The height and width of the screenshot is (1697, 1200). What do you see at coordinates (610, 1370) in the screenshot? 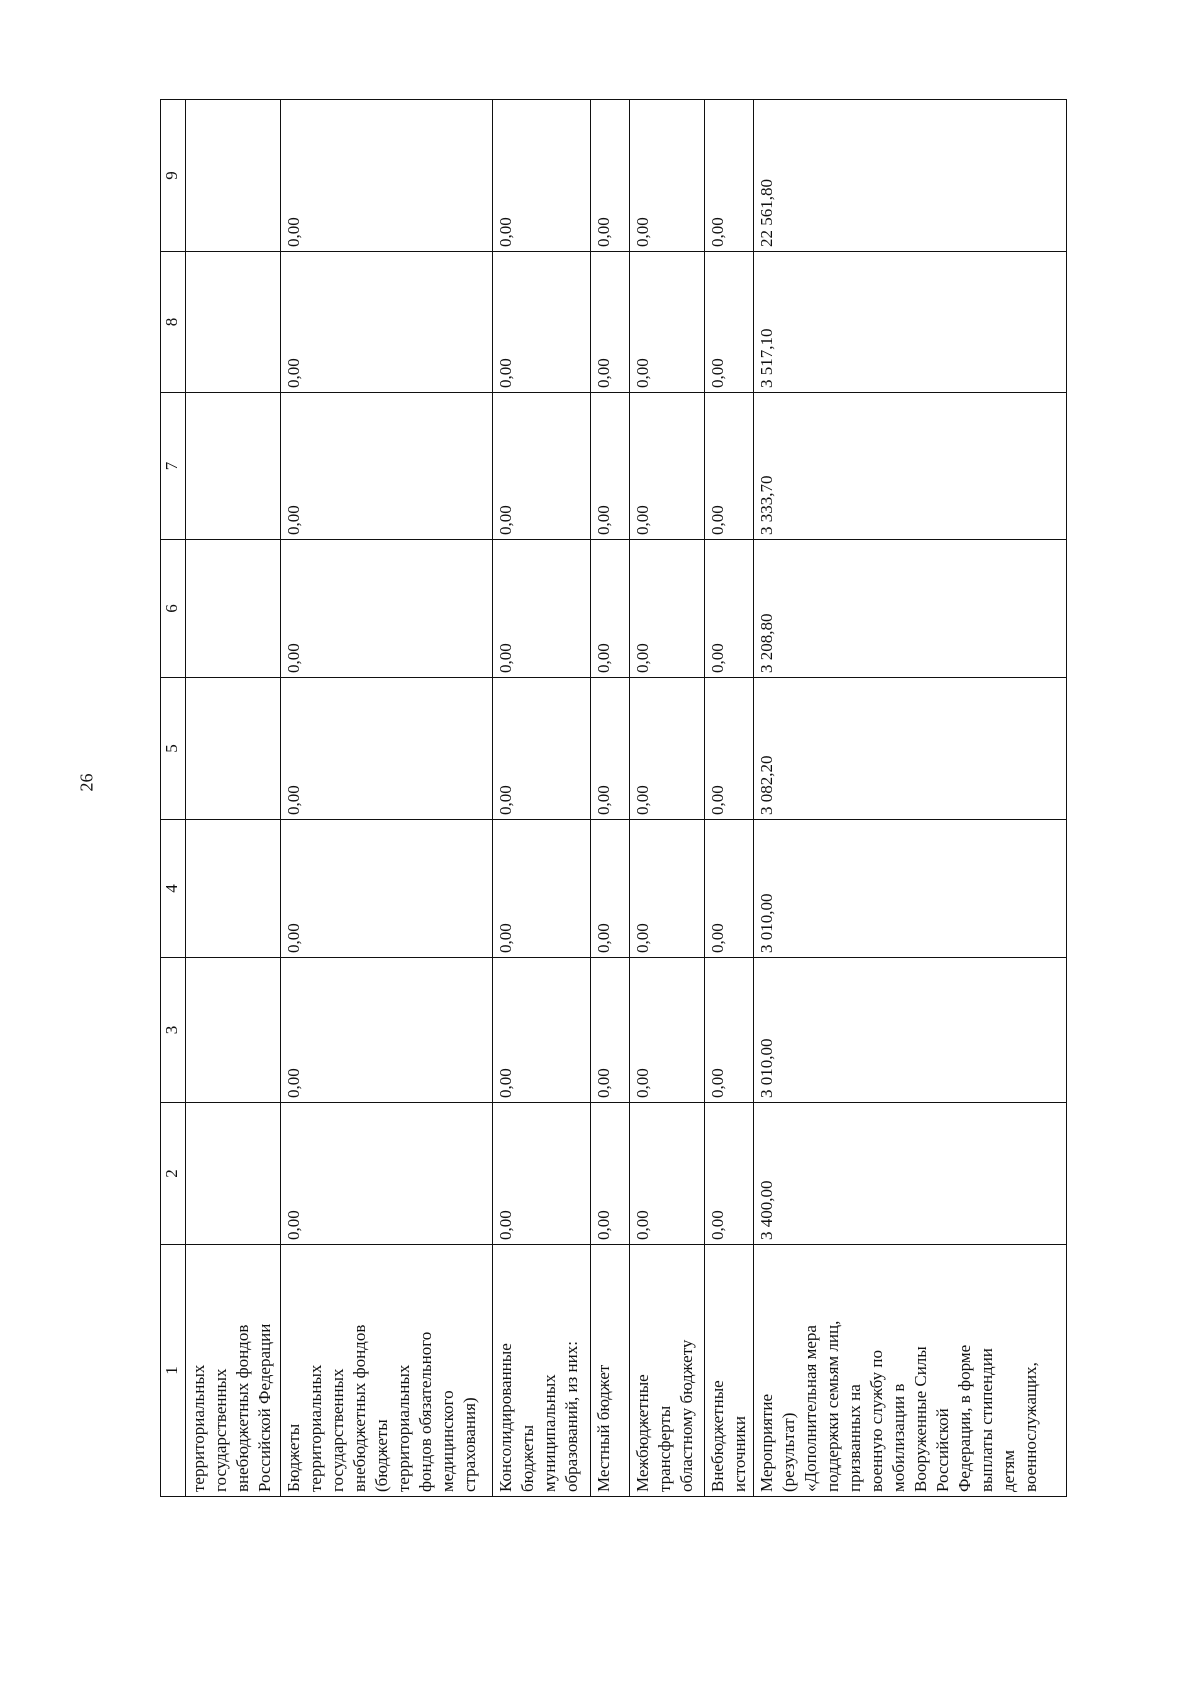
I see `row-label: Местный бюджет` at bounding box center [610, 1370].